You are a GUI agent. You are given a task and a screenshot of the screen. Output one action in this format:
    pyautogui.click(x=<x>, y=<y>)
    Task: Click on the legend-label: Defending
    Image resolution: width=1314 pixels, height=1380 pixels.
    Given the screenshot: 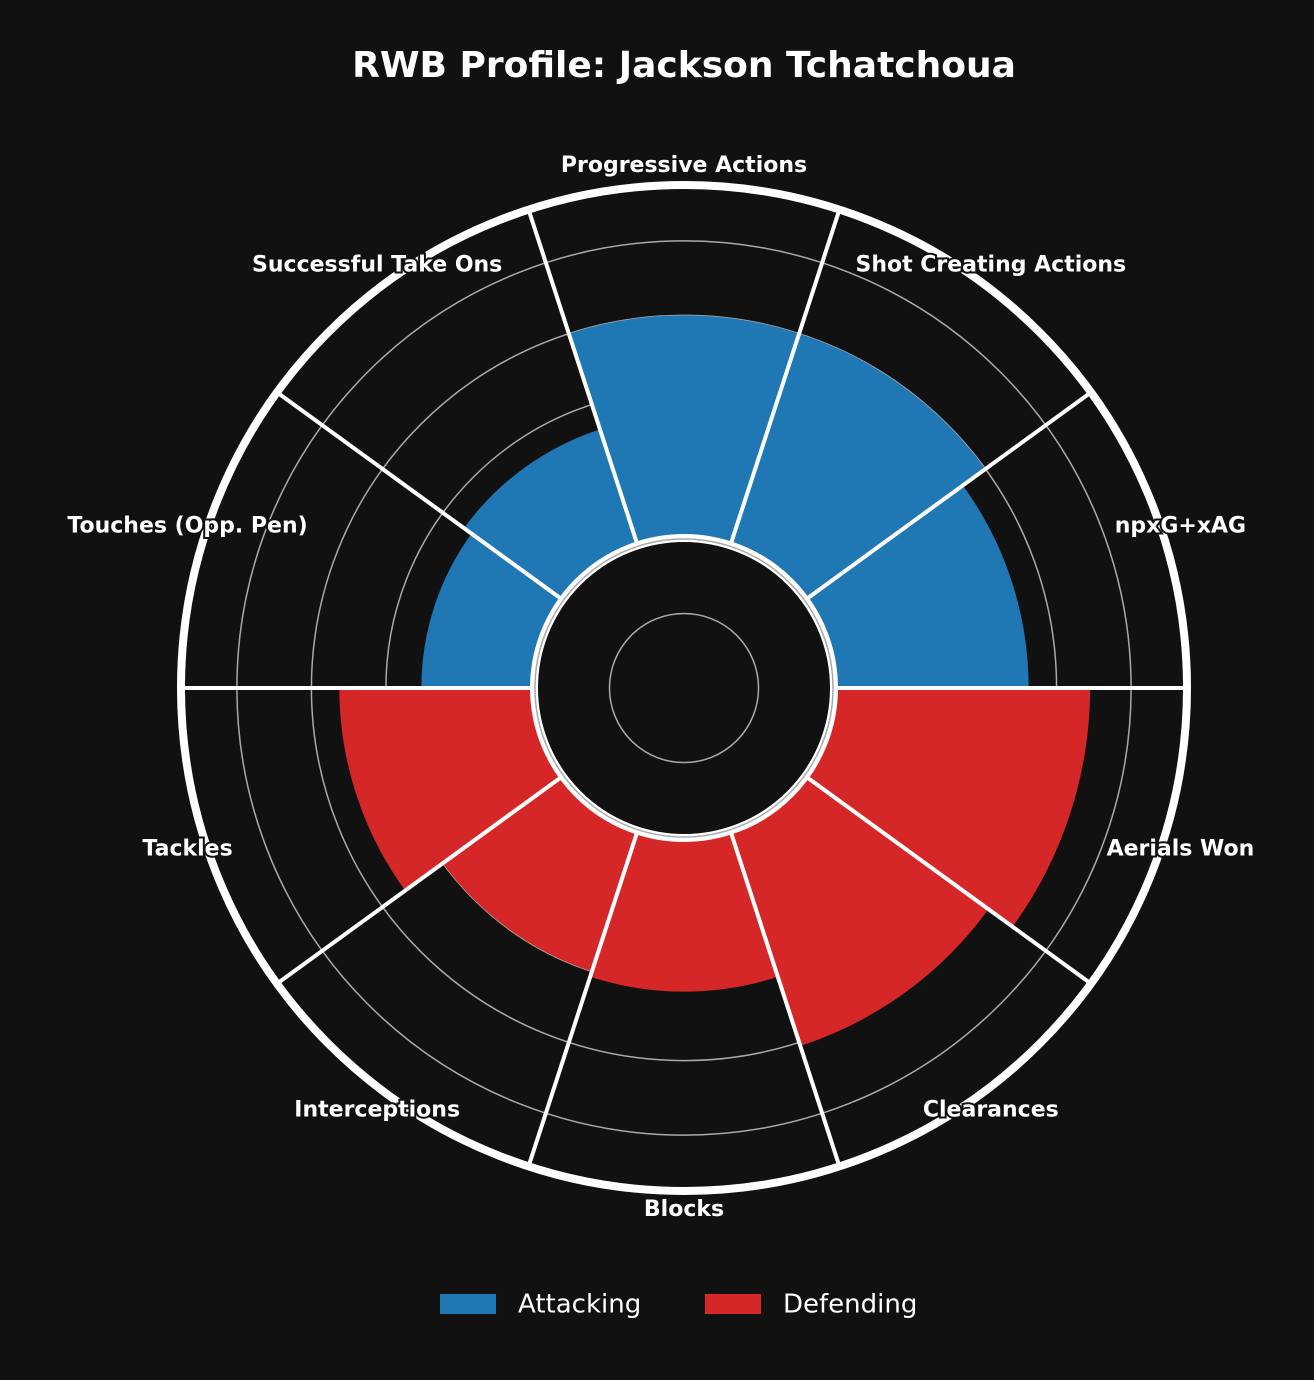 What is the action you would take?
    pyautogui.click(x=850, y=1305)
    